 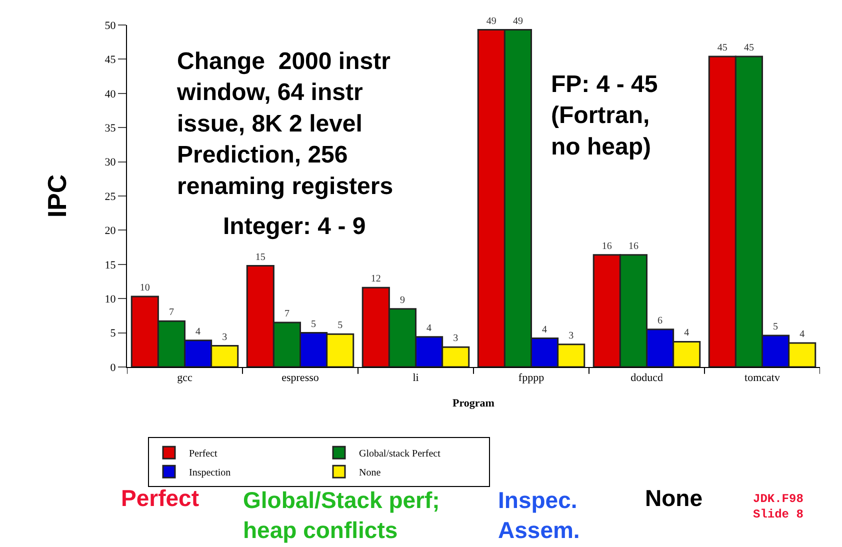 What do you see at coordinates (110, 162) in the screenshot?
I see `y-tick-label: 30` at bounding box center [110, 162].